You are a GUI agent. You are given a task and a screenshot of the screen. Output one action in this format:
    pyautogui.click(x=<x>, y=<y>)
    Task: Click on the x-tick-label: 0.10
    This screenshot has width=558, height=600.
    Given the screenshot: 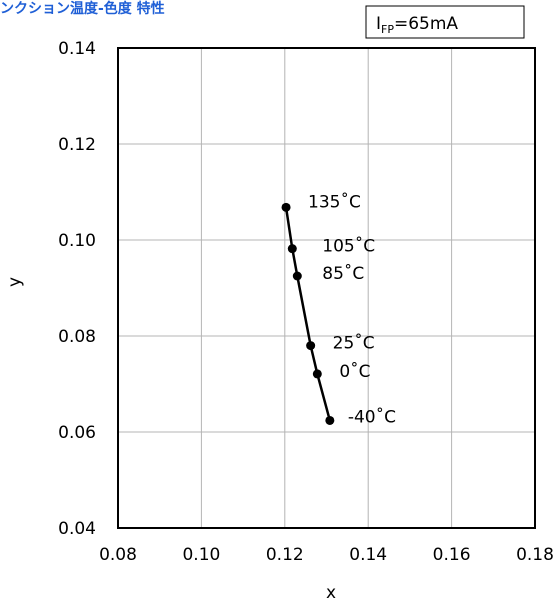 What is the action you would take?
    pyautogui.click(x=201, y=555)
    